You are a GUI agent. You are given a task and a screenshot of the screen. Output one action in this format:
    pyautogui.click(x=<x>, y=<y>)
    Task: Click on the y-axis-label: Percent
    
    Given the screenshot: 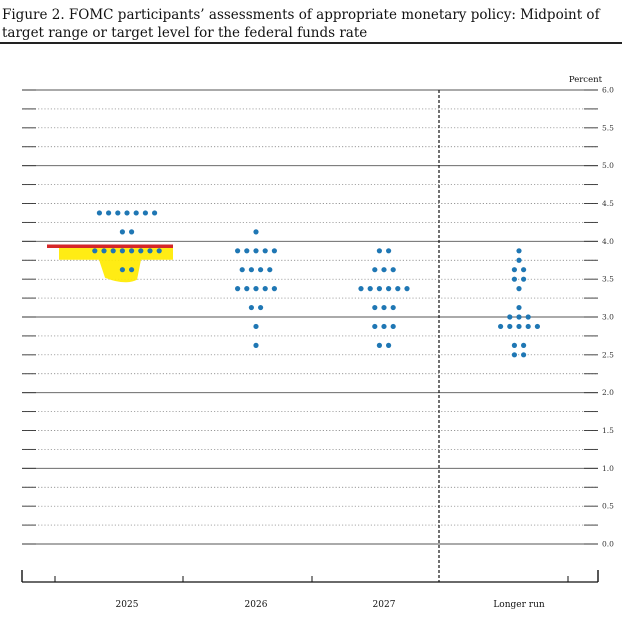 What is the action you would take?
    pyautogui.click(x=586, y=80)
    